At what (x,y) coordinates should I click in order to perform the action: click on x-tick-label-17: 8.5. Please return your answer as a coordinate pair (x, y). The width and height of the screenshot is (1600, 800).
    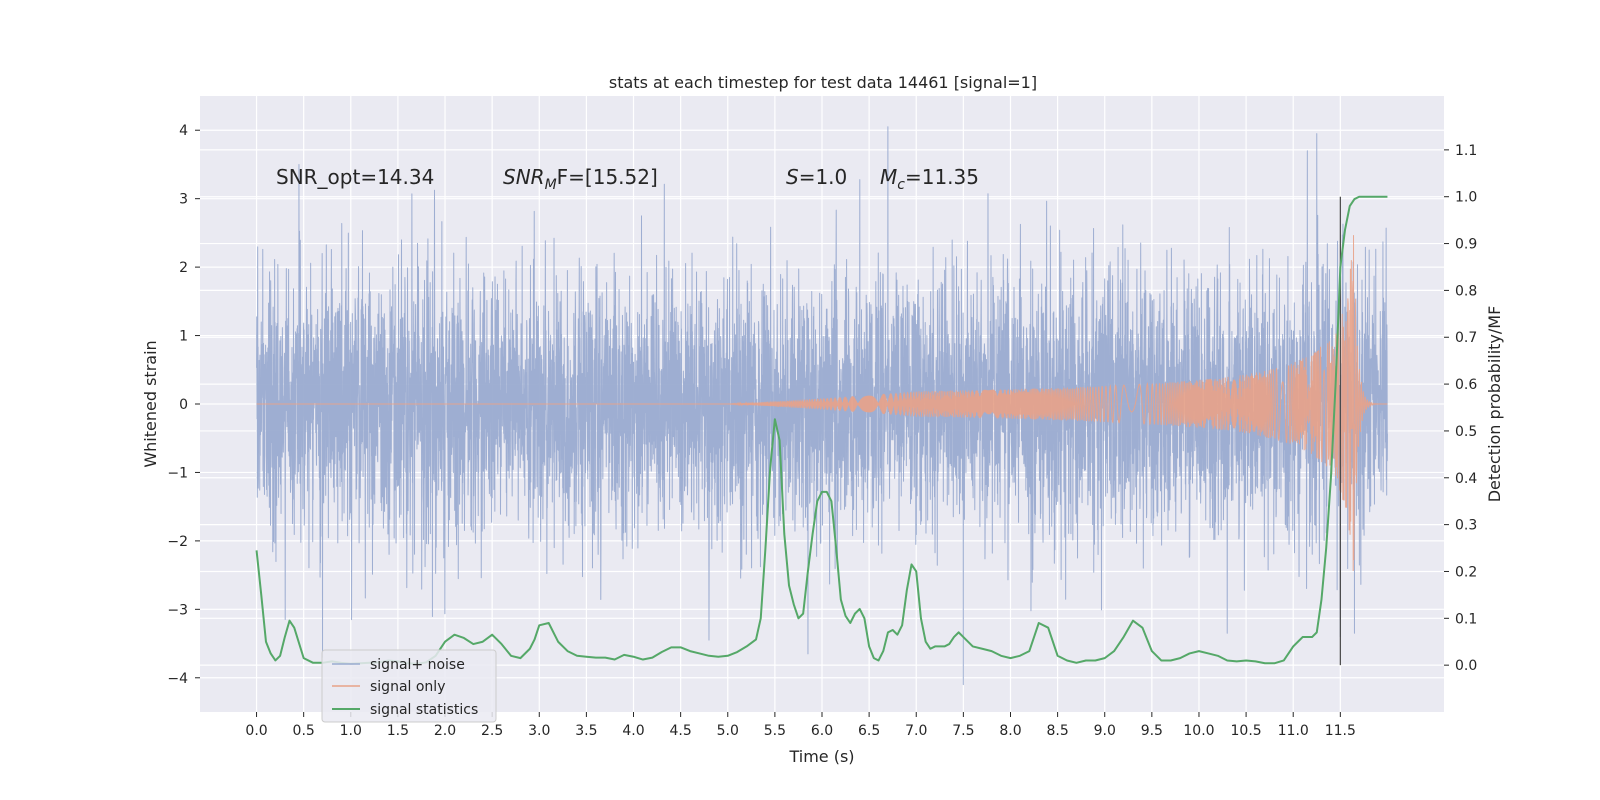
    Looking at the image, I should click on (1057, 731).